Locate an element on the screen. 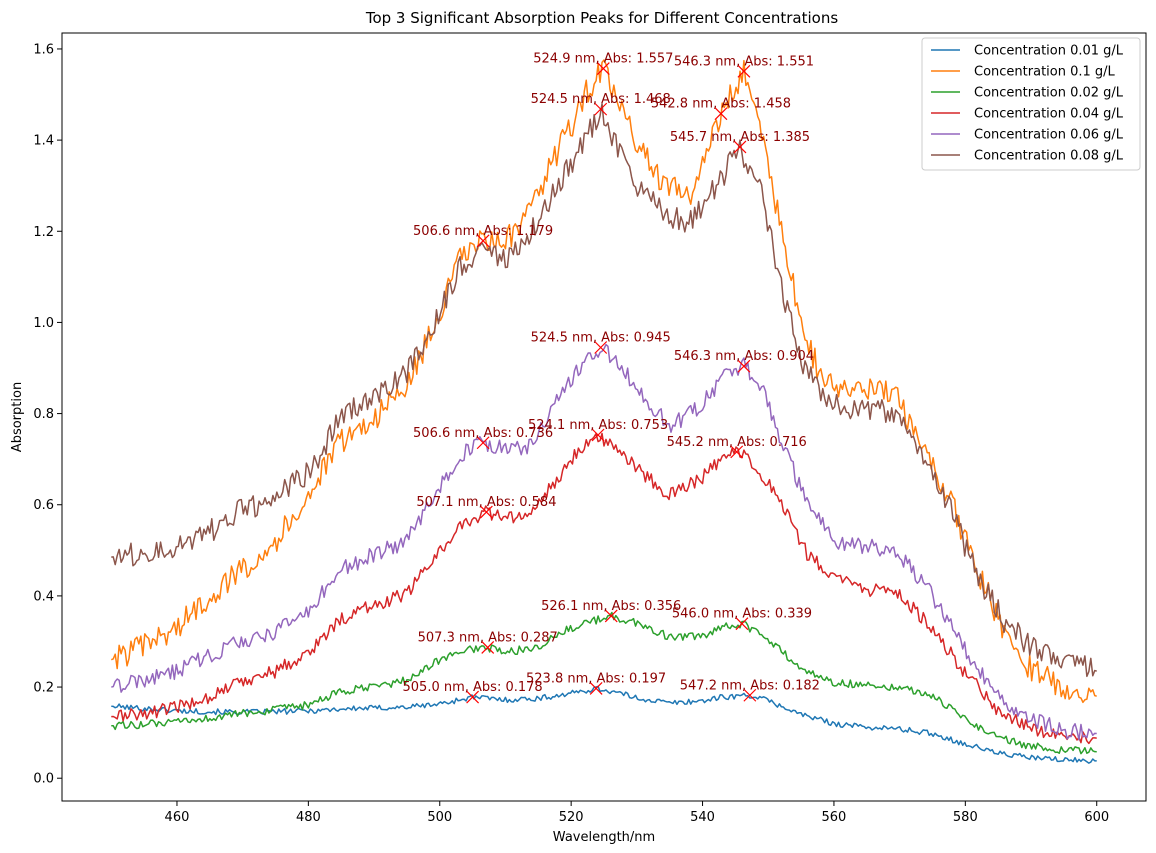 Image resolution: width=1156 pixels, height=853 pixels. legend-entry: Concentration 0.08 g/L is located at coordinates (1049, 156).